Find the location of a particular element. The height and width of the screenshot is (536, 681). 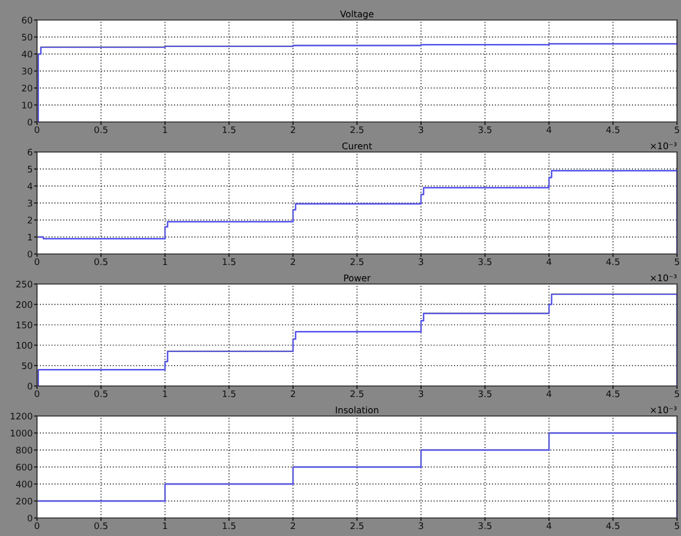

y-tick-label: 400 is located at coordinates (24, 484).